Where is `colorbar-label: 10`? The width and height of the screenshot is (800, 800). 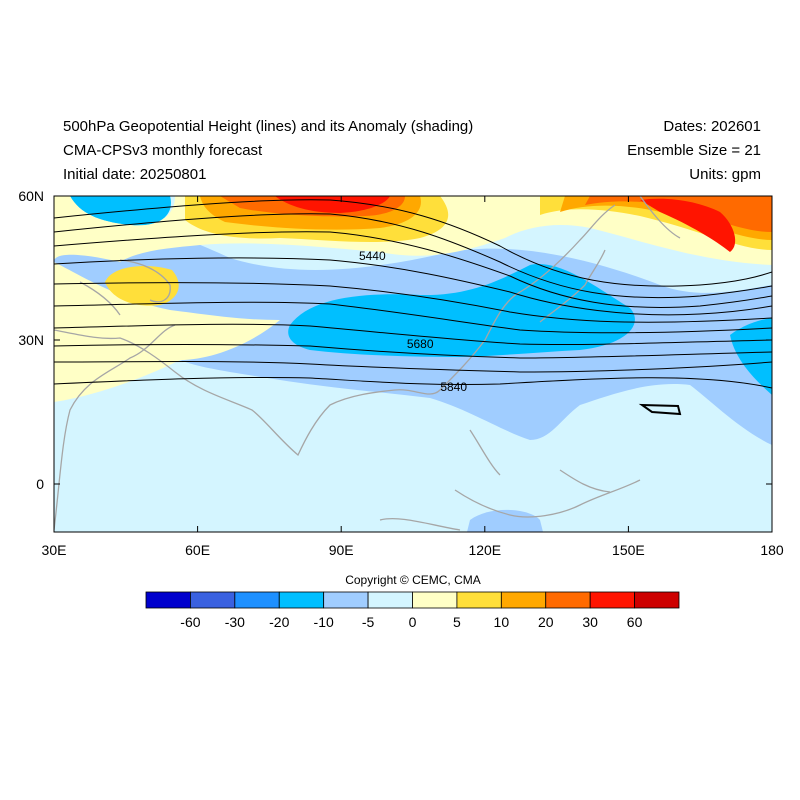 colorbar-label: 10 is located at coordinates (502, 622).